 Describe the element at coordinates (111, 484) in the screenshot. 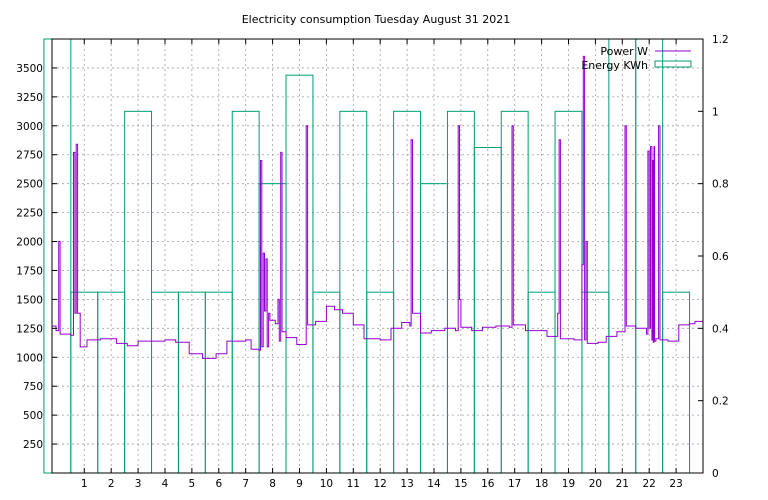

I see `x-tick-label: 2` at that location.